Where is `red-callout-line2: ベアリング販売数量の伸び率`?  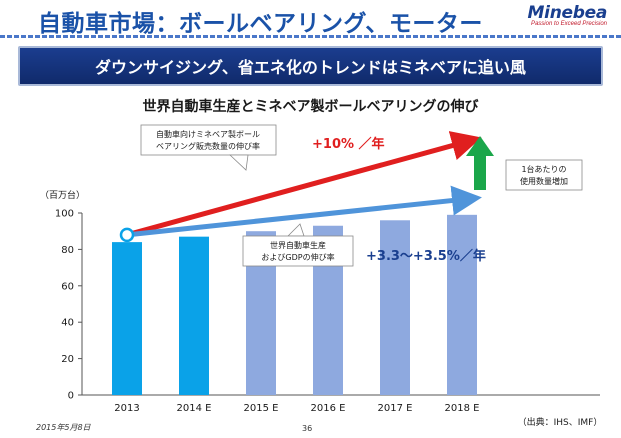
red-callout-line2: ベアリング販売数量の伸び率 is located at coordinates (208, 146).